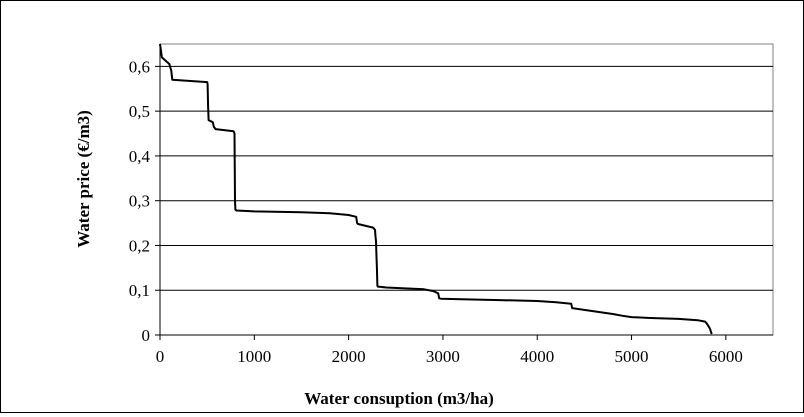  Describe the element at coordinates (632, 356) in the screenshot. I see `x-tick-label-5: 5000` at that location.